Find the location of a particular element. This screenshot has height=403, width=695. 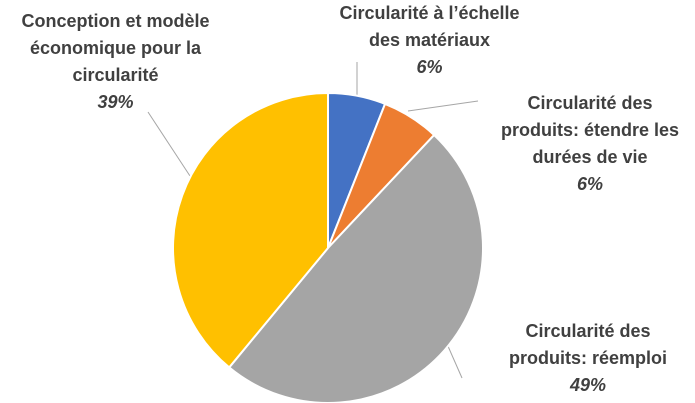

value-label: 49% is located at coordinates (588, 385).